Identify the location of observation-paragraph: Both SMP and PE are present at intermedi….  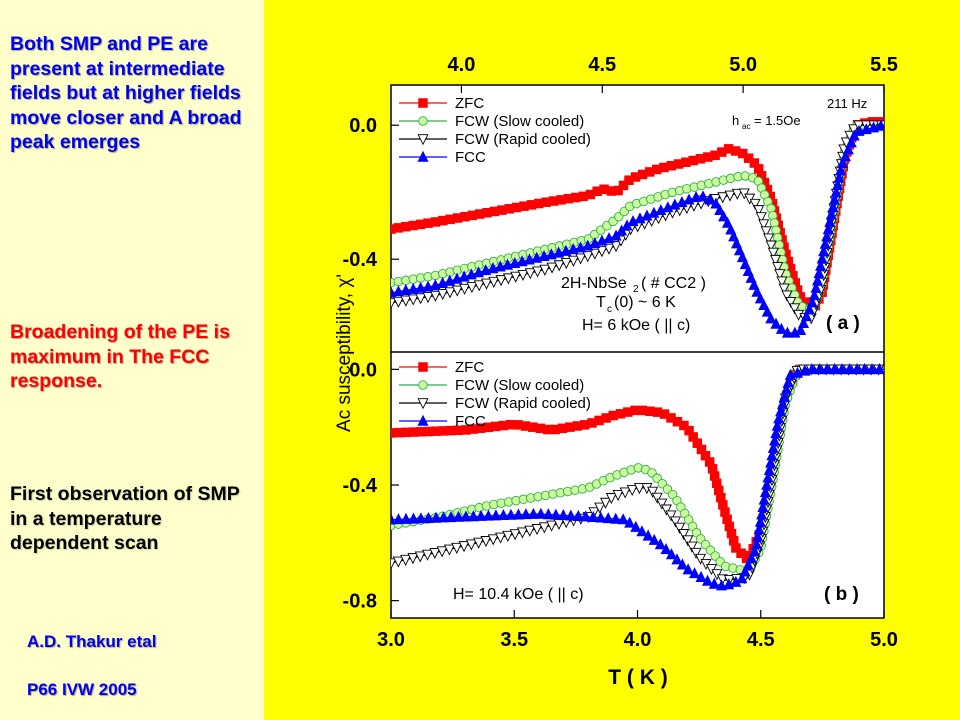
(126, 93).